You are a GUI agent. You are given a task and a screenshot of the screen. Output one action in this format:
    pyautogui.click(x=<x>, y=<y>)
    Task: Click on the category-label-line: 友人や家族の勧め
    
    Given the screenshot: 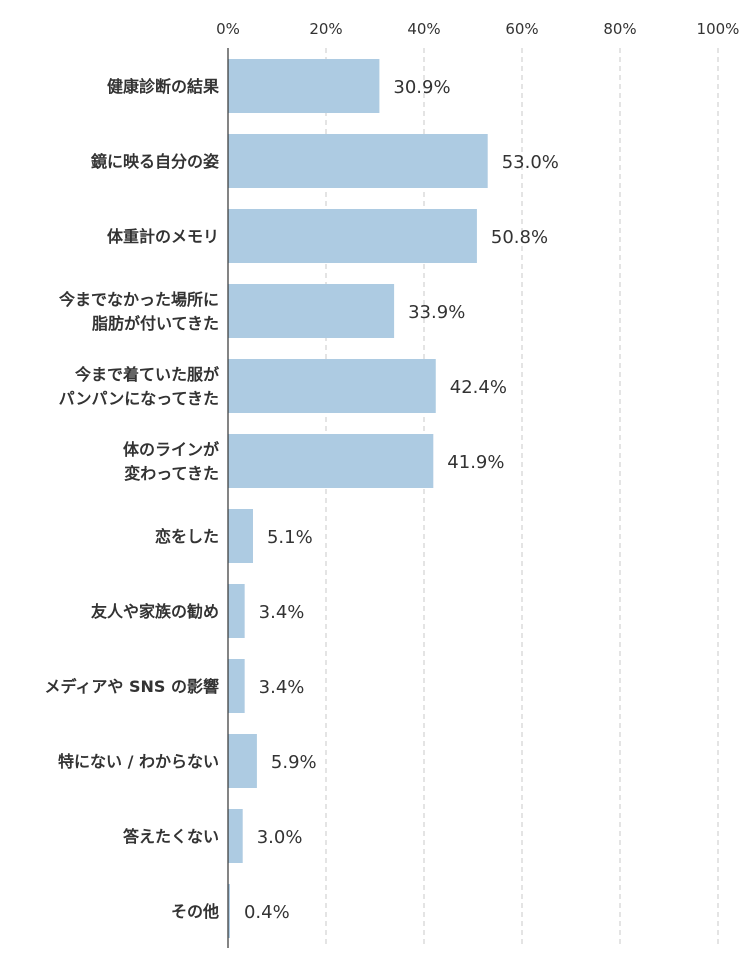 What is the action you would take?
    pyautogui.click(x=155, y=611)
    